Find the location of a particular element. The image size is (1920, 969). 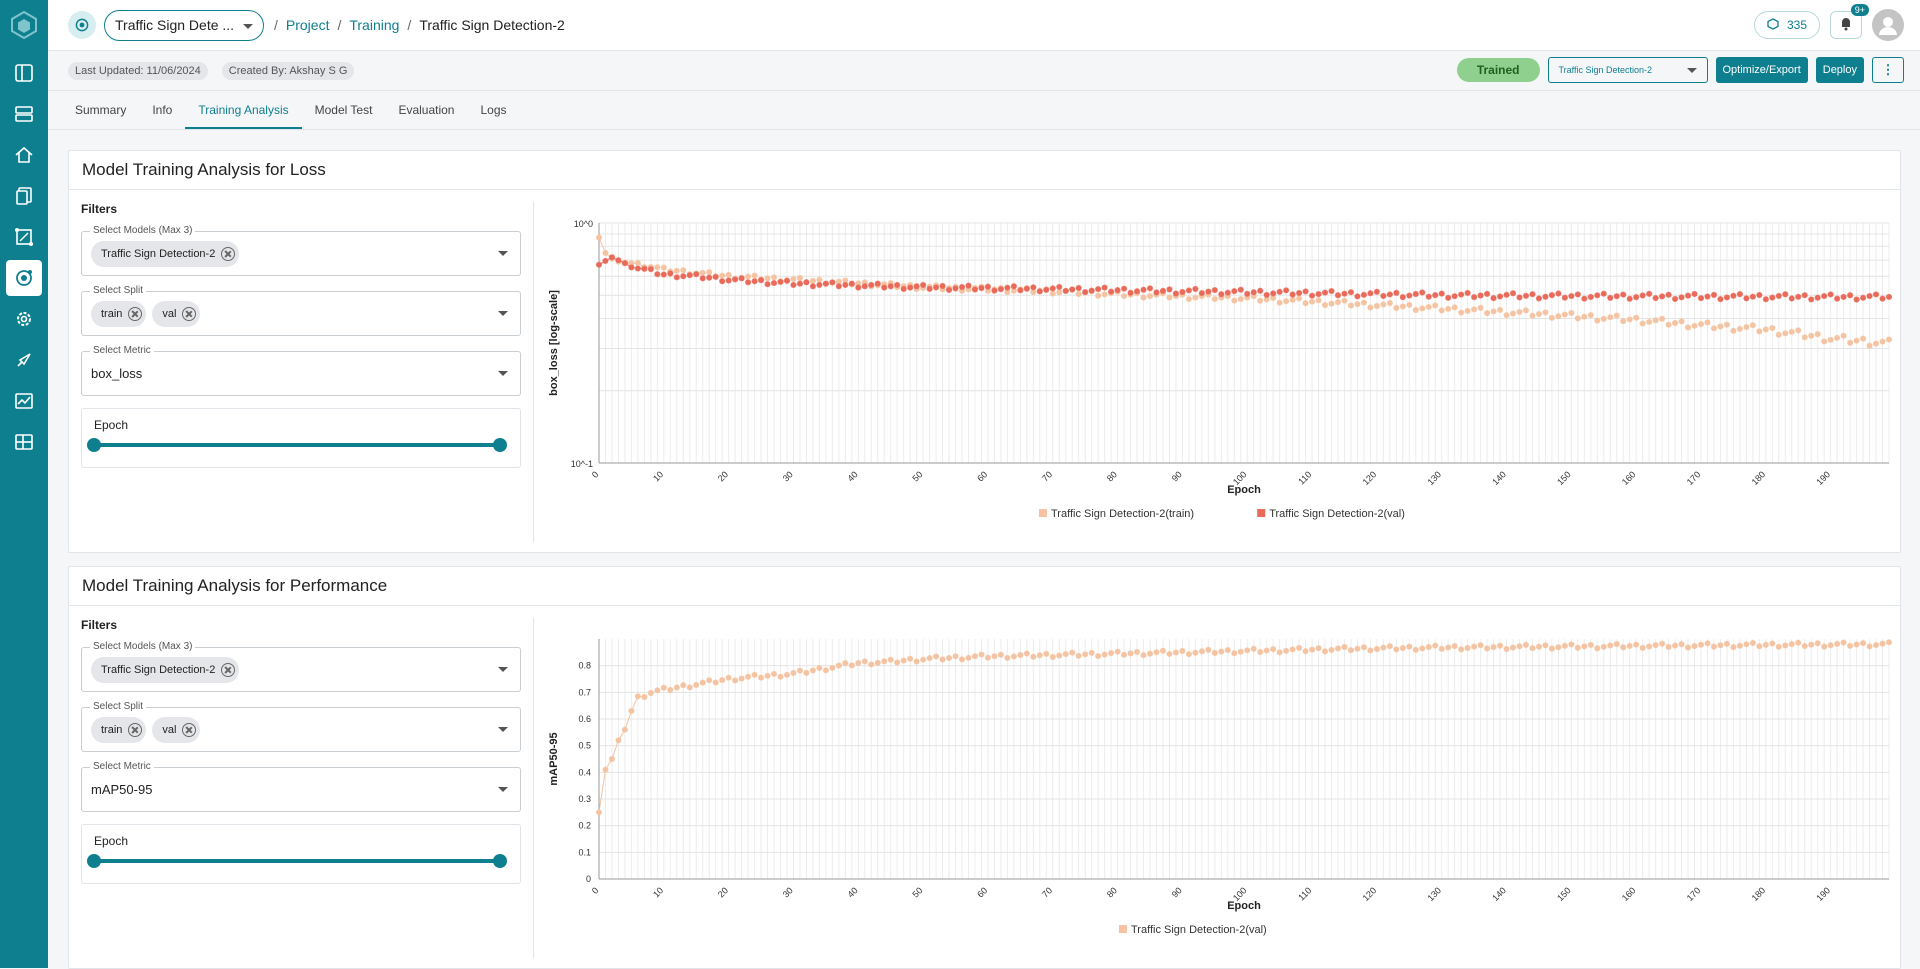

optimize-export-button: Optimize/Export is located at coordinates (1761, 70).